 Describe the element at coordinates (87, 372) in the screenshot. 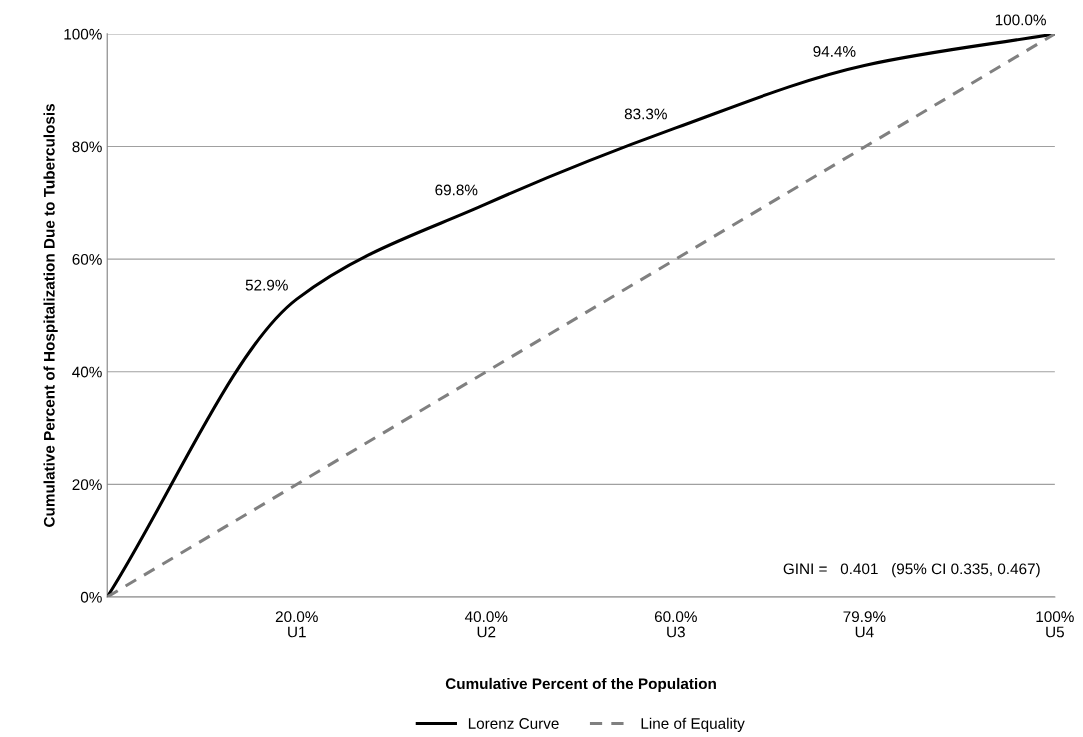

I see `y-tick-label: 40%` at that location.